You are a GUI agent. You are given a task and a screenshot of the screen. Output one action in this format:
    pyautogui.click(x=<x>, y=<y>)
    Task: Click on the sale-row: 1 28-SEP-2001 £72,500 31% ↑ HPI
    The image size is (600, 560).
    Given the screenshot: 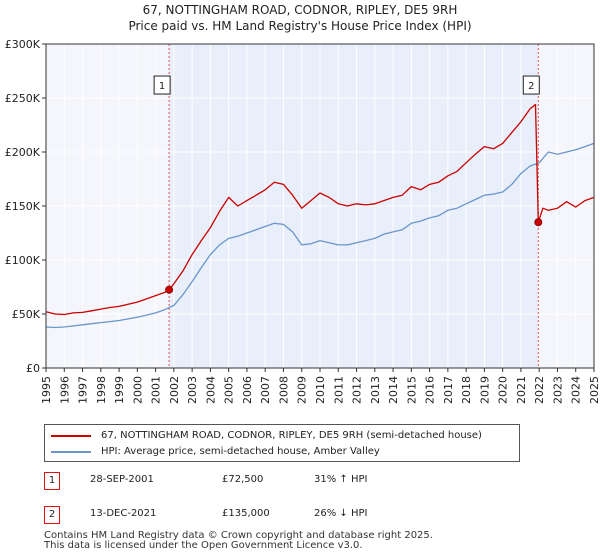 What is the action you would take?
    pyautogui.click(x=304, y=482)
    